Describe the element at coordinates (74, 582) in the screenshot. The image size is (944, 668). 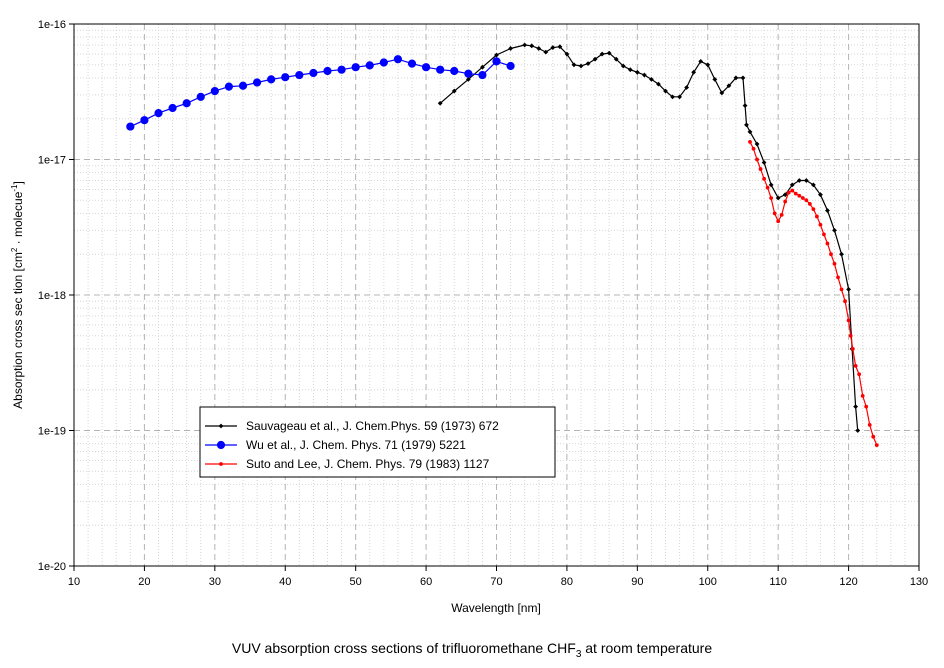
I see `x-tick-label: 10` at that location.